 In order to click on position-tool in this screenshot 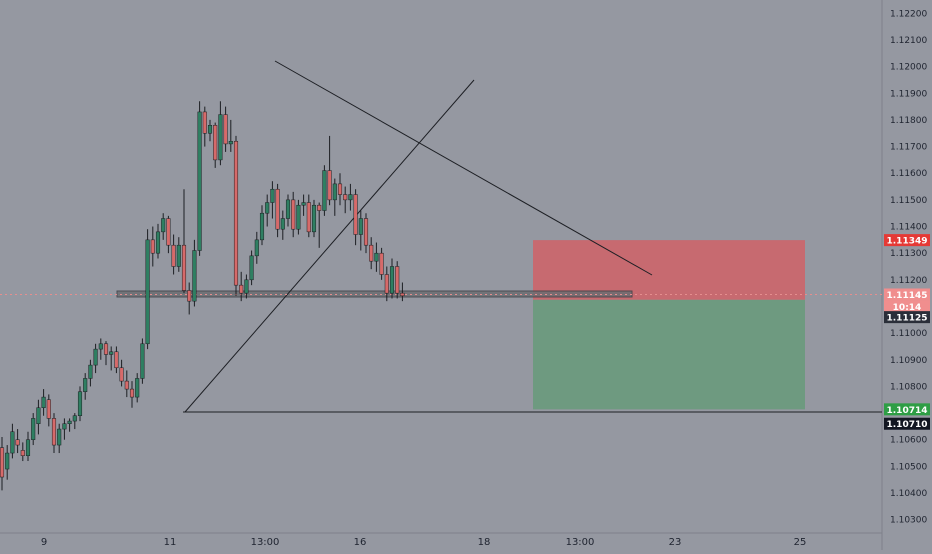, I will do `click(669, 325)`.